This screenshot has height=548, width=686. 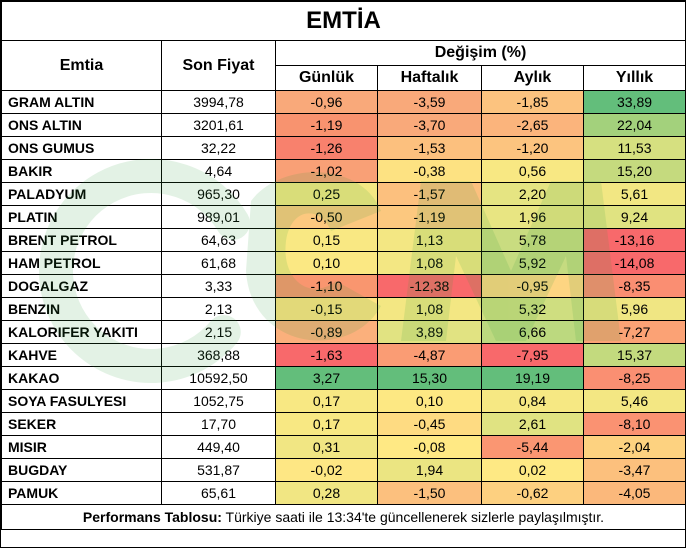 I want to click on table-row: HAM PETROL 61,68 0,10 1,08 5,92 -14,08, so click(x=343, y=263).